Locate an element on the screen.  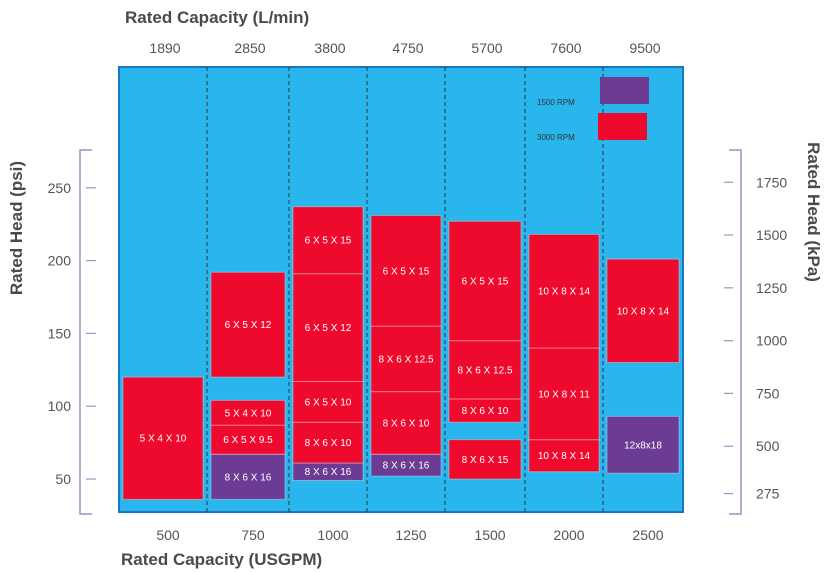
pump-label: 12x8x18 is located at coordinates (643, 445).